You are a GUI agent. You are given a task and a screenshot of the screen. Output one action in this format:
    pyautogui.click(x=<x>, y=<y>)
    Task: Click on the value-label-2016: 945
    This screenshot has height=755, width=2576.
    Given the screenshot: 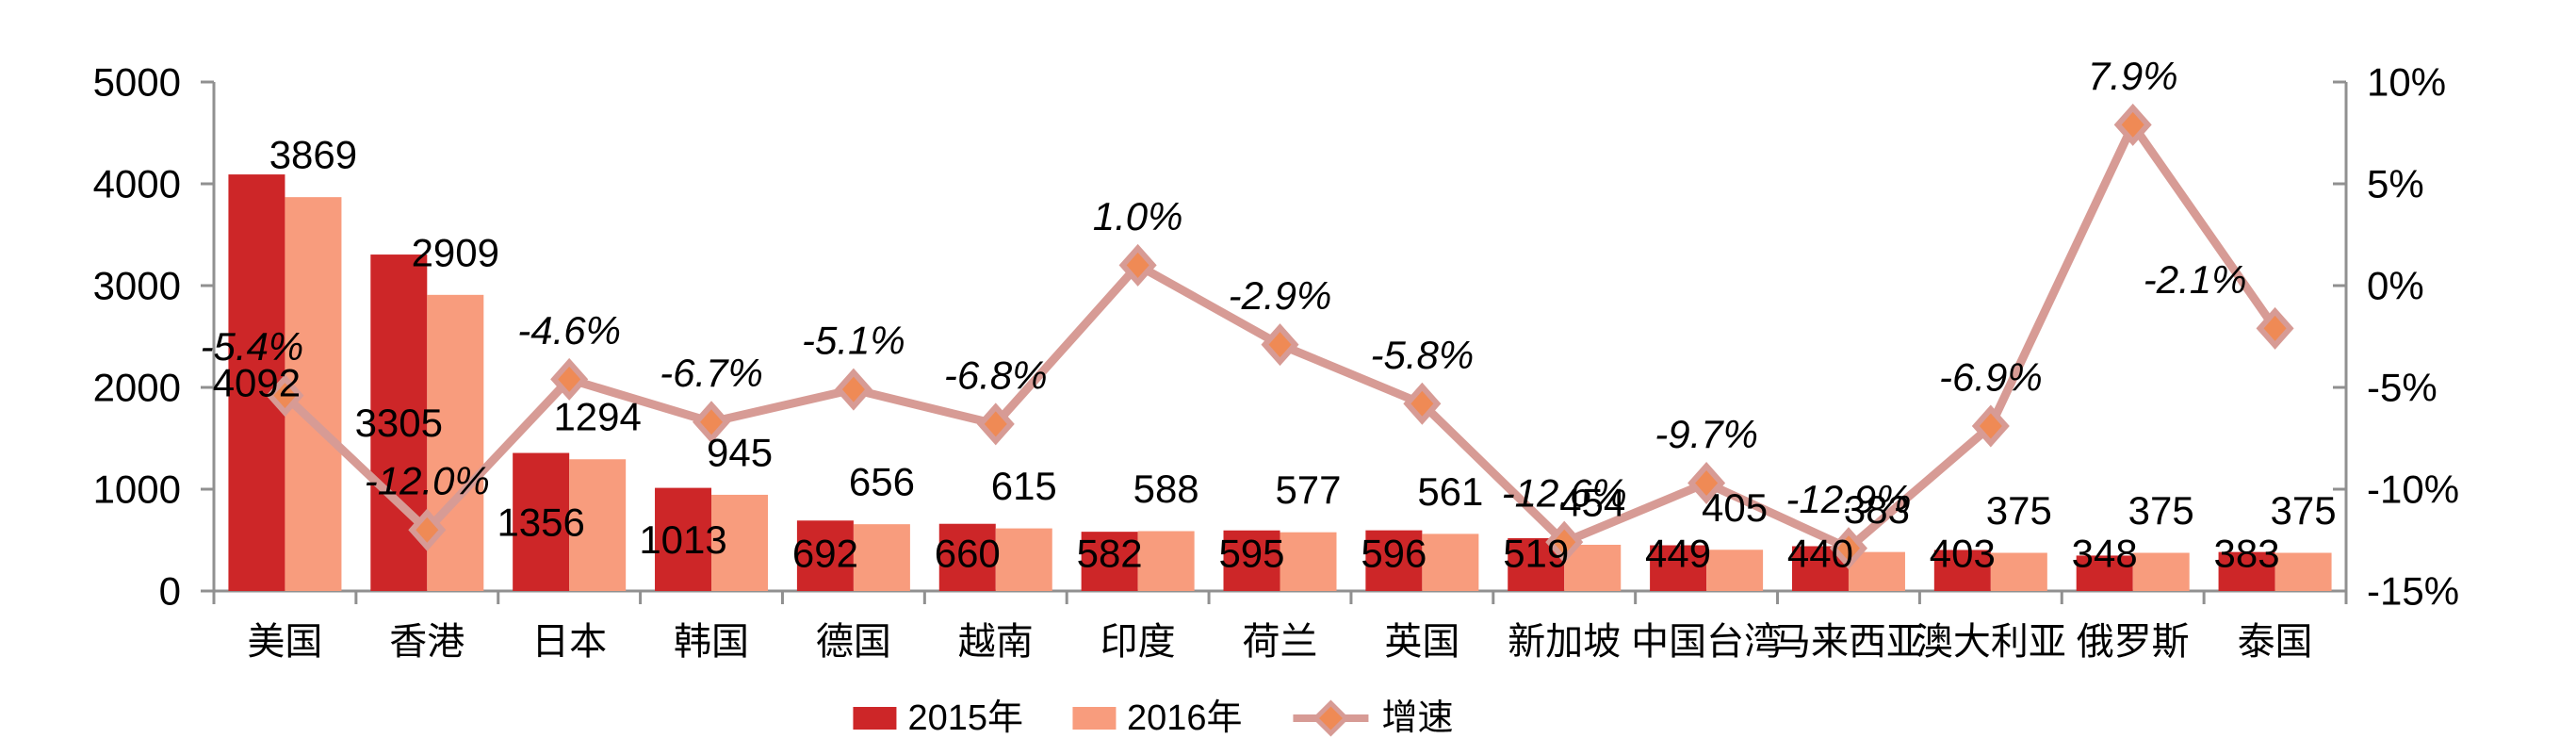 What is the action you would take?
    pyautogui.click(x=740, y=452)
    